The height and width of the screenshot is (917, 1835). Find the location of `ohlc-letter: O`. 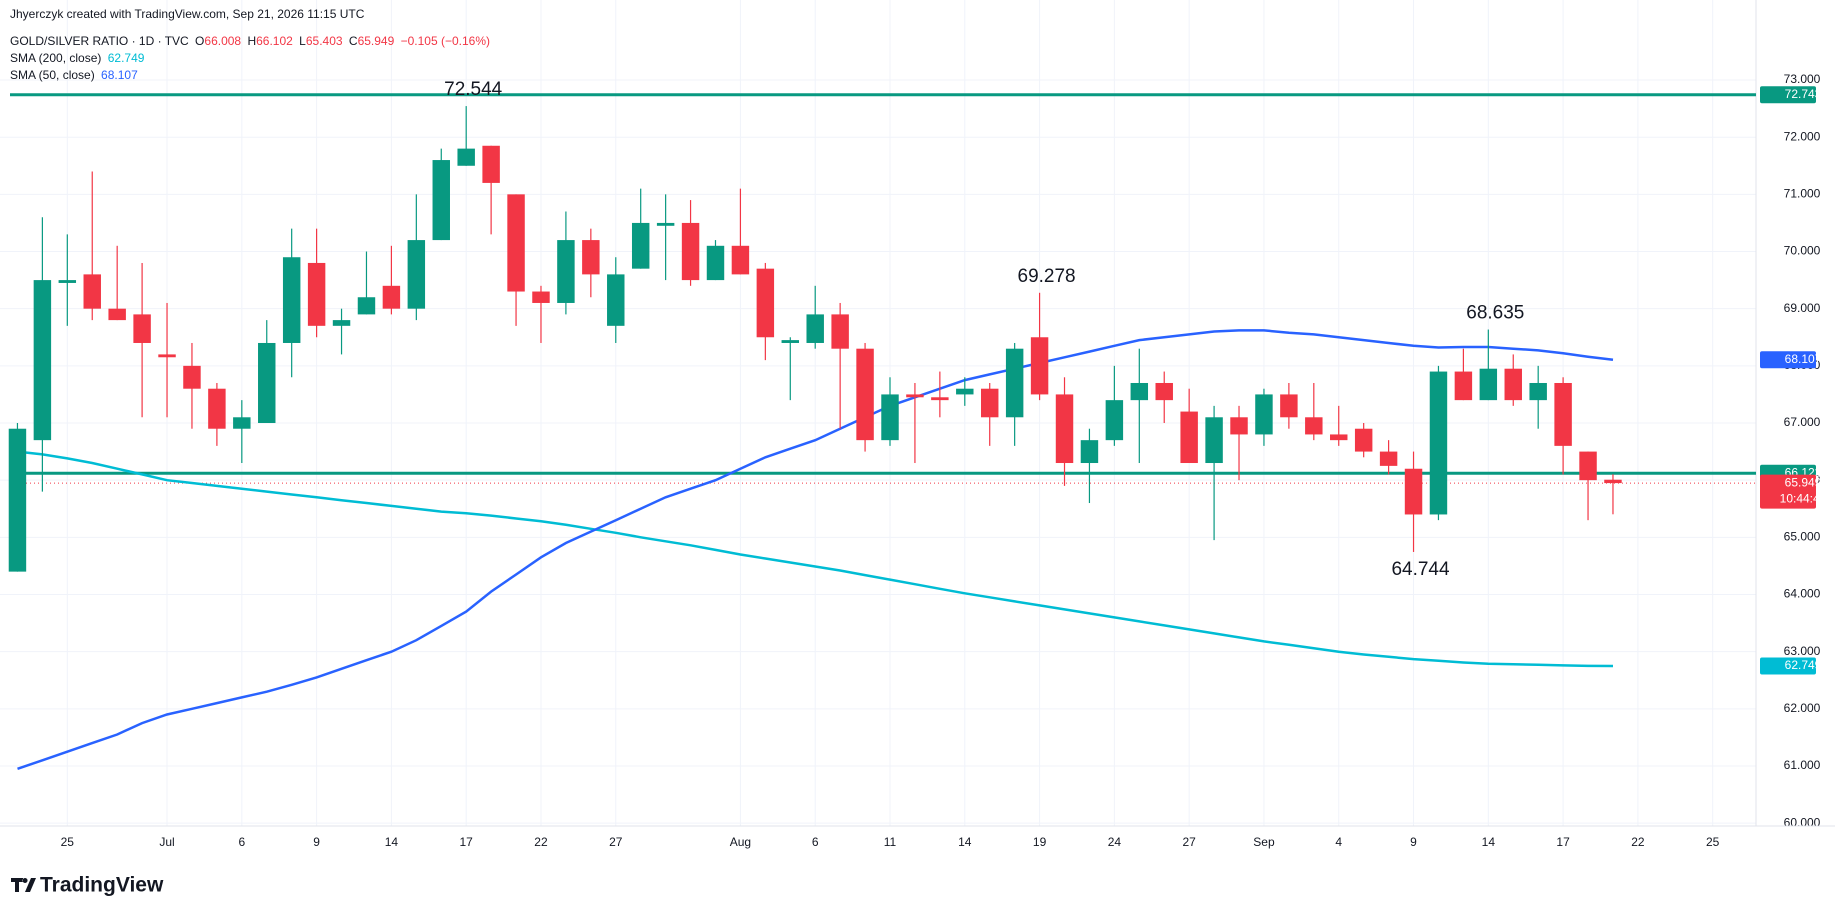

ohlc-letter: O is located at coordinates (200, 41).